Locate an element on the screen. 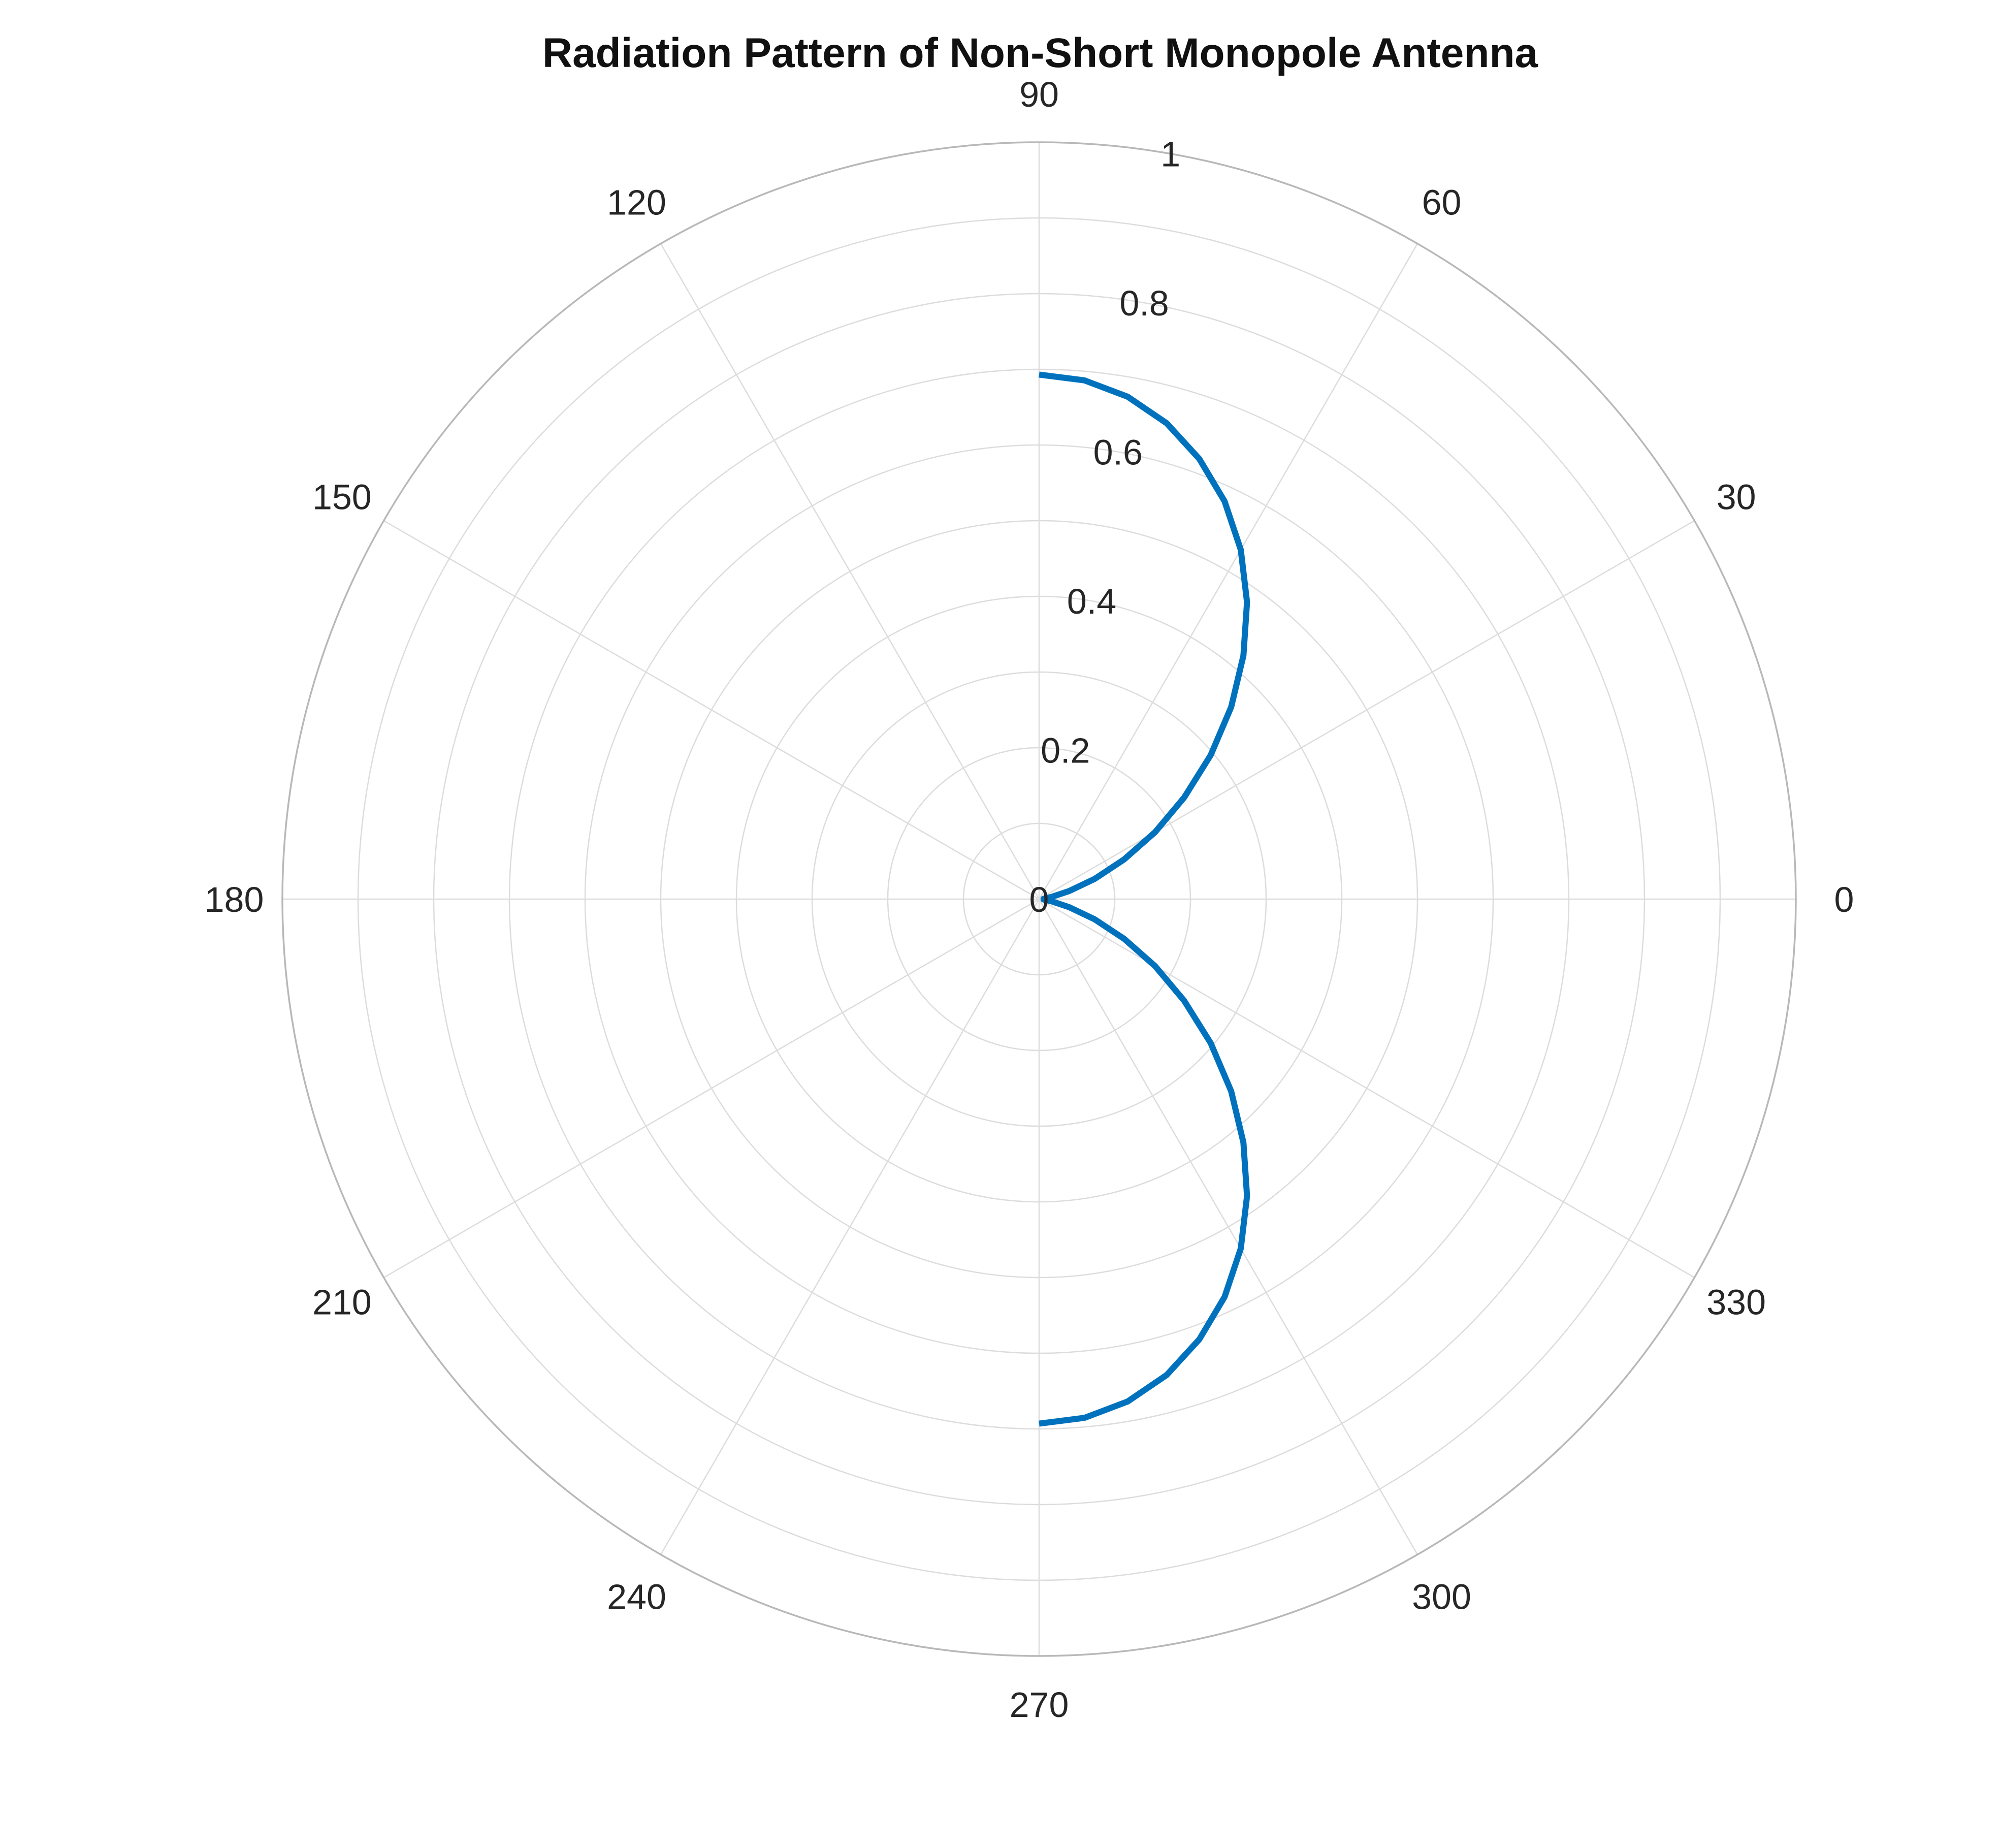 This screenshot has height=1848, width=2000. angular-tick-label-240: 240 is located at coordinates (636, 1597).